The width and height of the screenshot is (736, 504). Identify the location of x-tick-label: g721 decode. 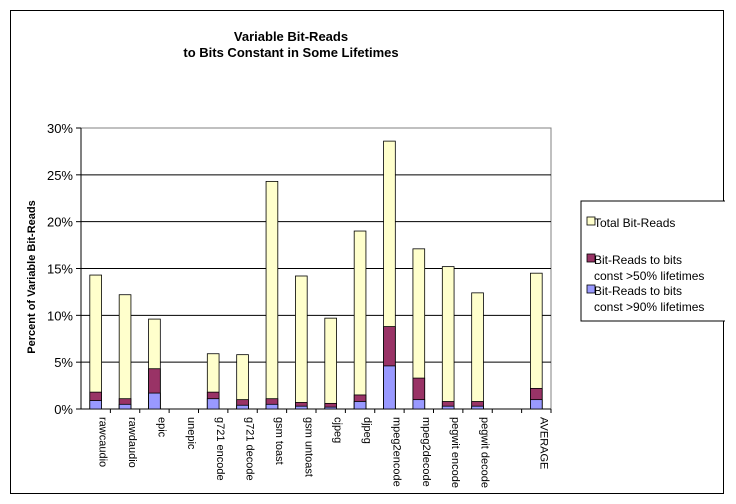
(250, 449).